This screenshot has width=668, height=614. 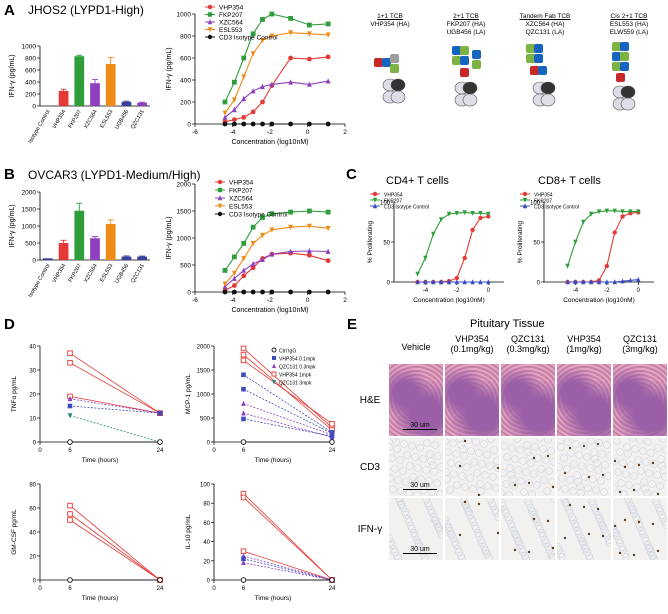 What do you see at coordinates (241, 199) in the screenshot?
I see `legend-label-xzc564: XZC564` at bounding box center [241, 199].